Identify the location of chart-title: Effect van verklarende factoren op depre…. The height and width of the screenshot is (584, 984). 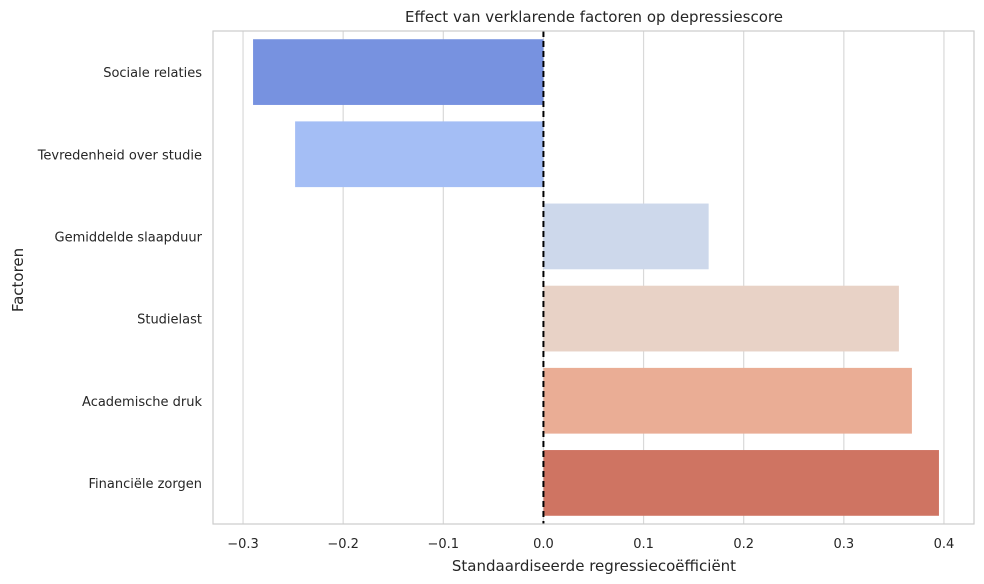
(594, 17).